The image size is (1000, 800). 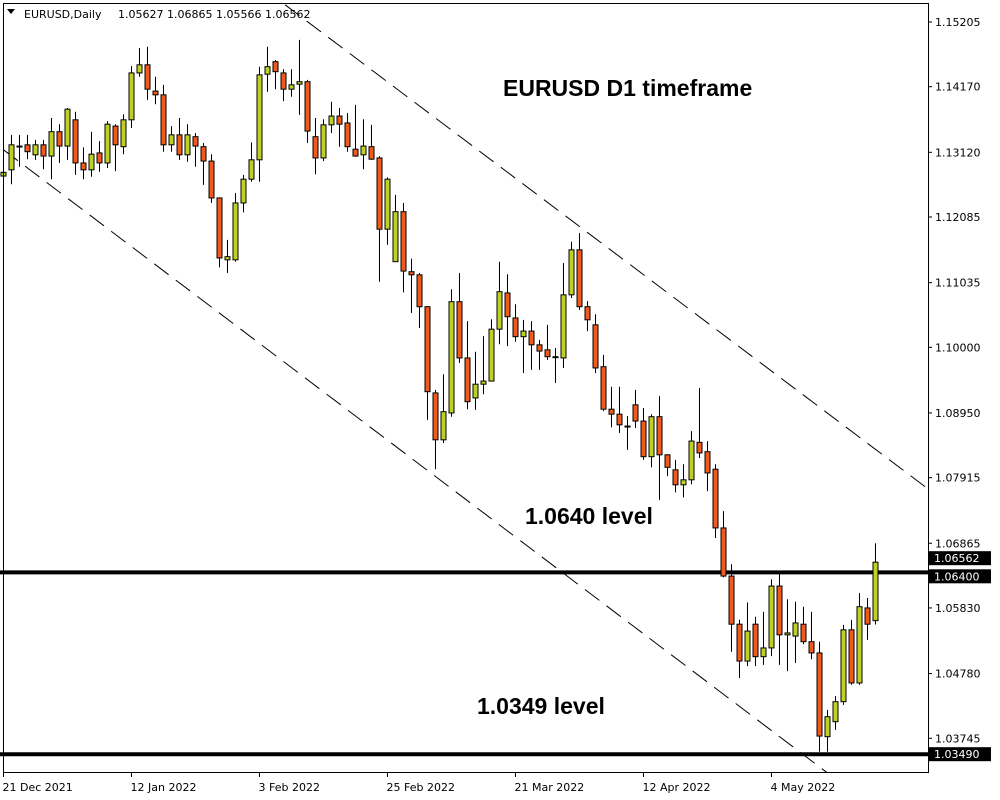 I want to click on x-tick-label: 12 Apr 2022, so click(x=677, y=787).